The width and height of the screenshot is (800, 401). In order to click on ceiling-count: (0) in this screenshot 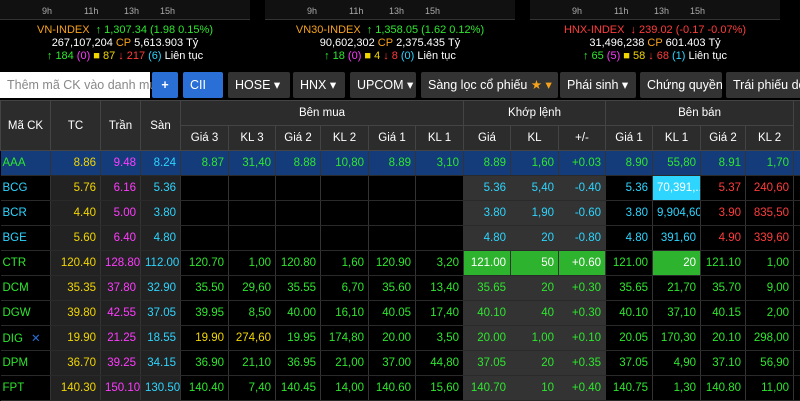, I will do `click(83, 56)`.